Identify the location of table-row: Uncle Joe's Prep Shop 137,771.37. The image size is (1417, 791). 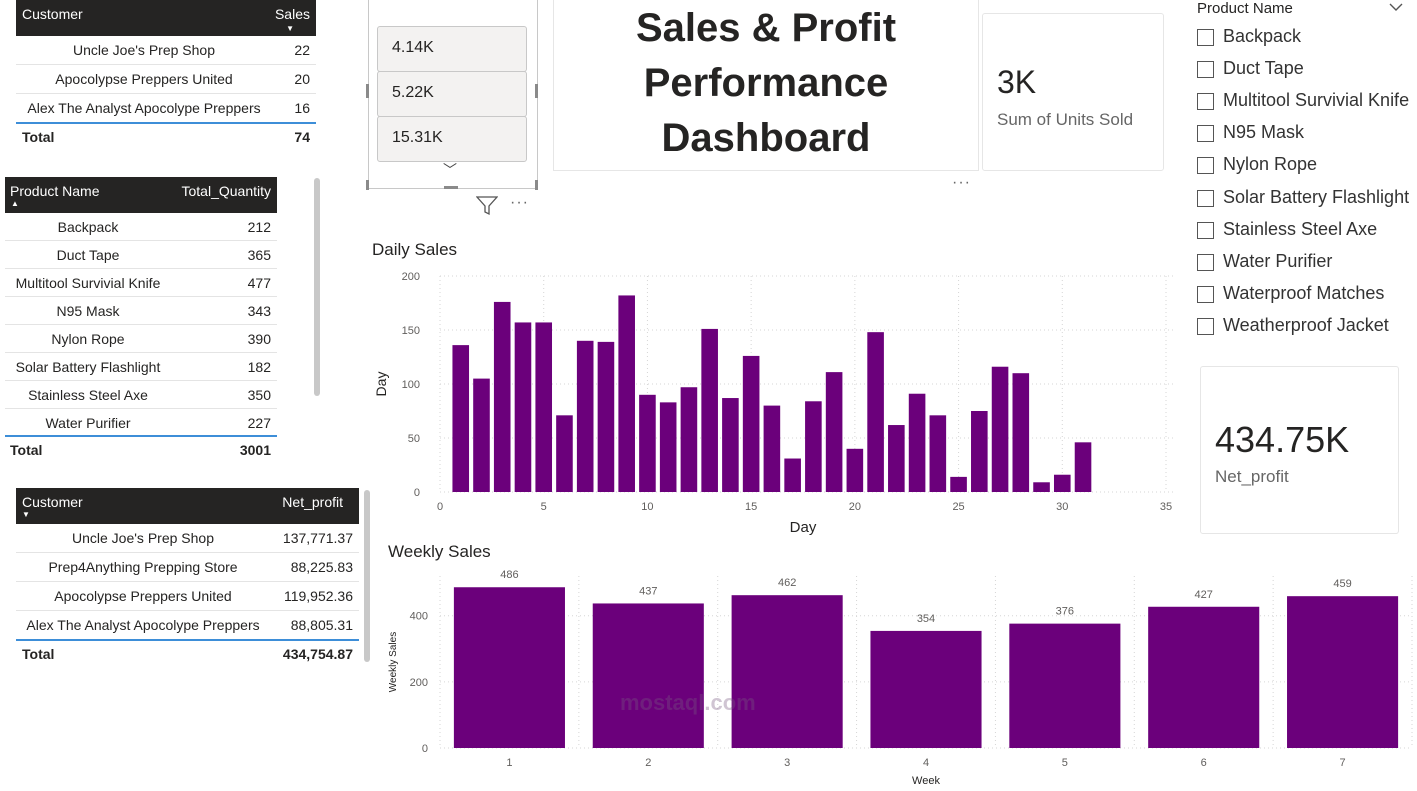
(187, 538).